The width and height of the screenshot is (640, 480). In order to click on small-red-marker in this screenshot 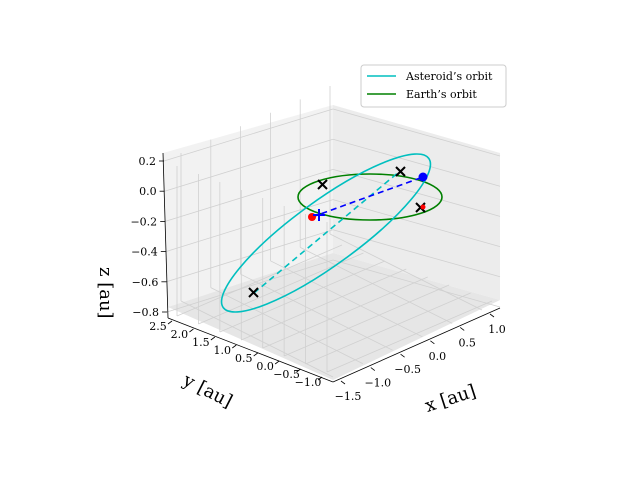, I will do `click(423, 207)`.